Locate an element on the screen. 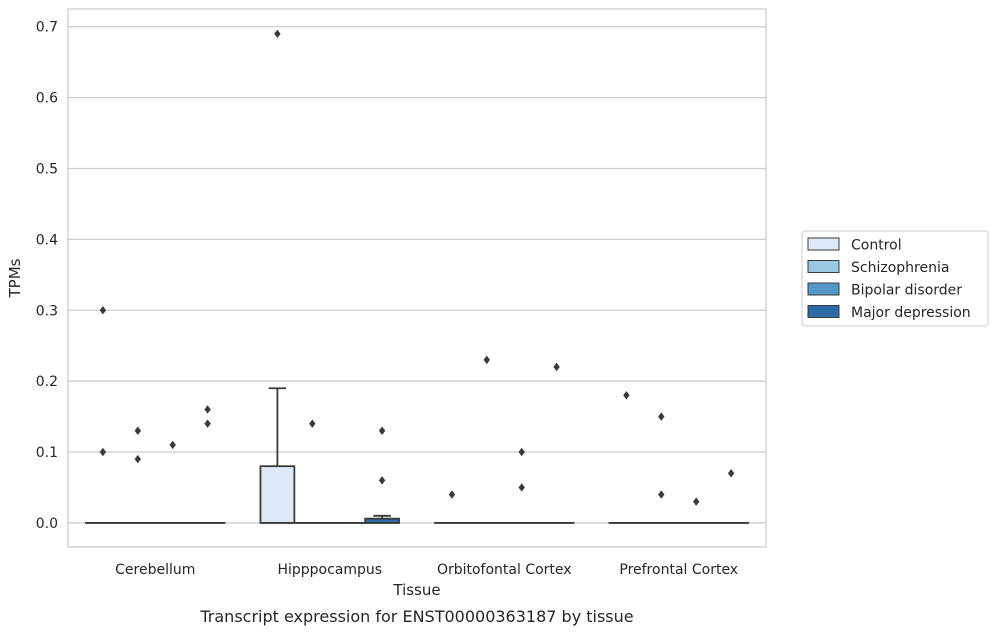 The width and height of the screenshot is (997, 634). legend-label: Schizophrenia is located at coordinates (900, 268).